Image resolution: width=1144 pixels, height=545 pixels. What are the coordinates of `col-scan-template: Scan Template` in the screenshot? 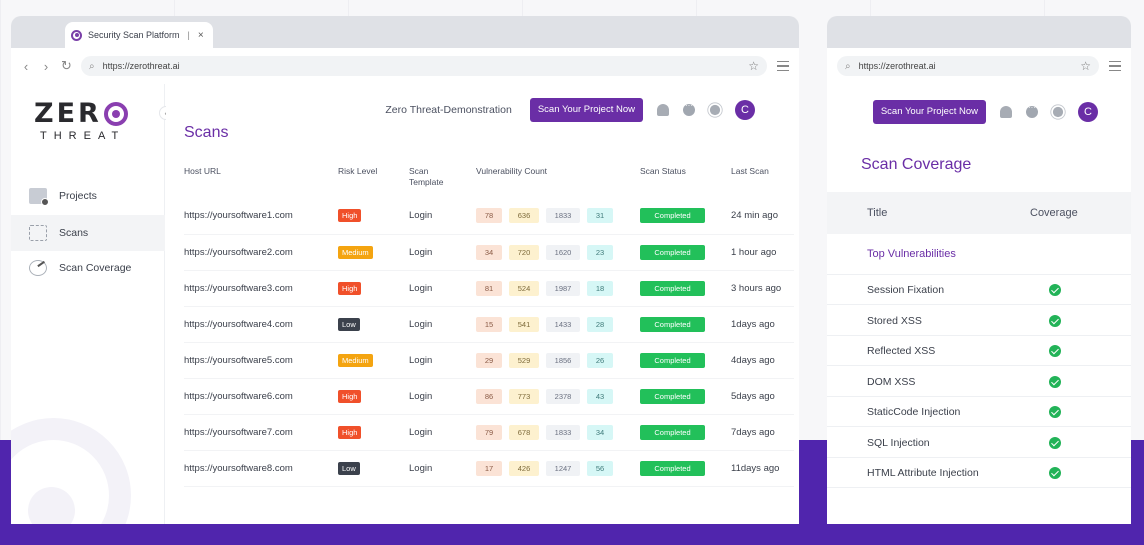 It's located at (442, 182).